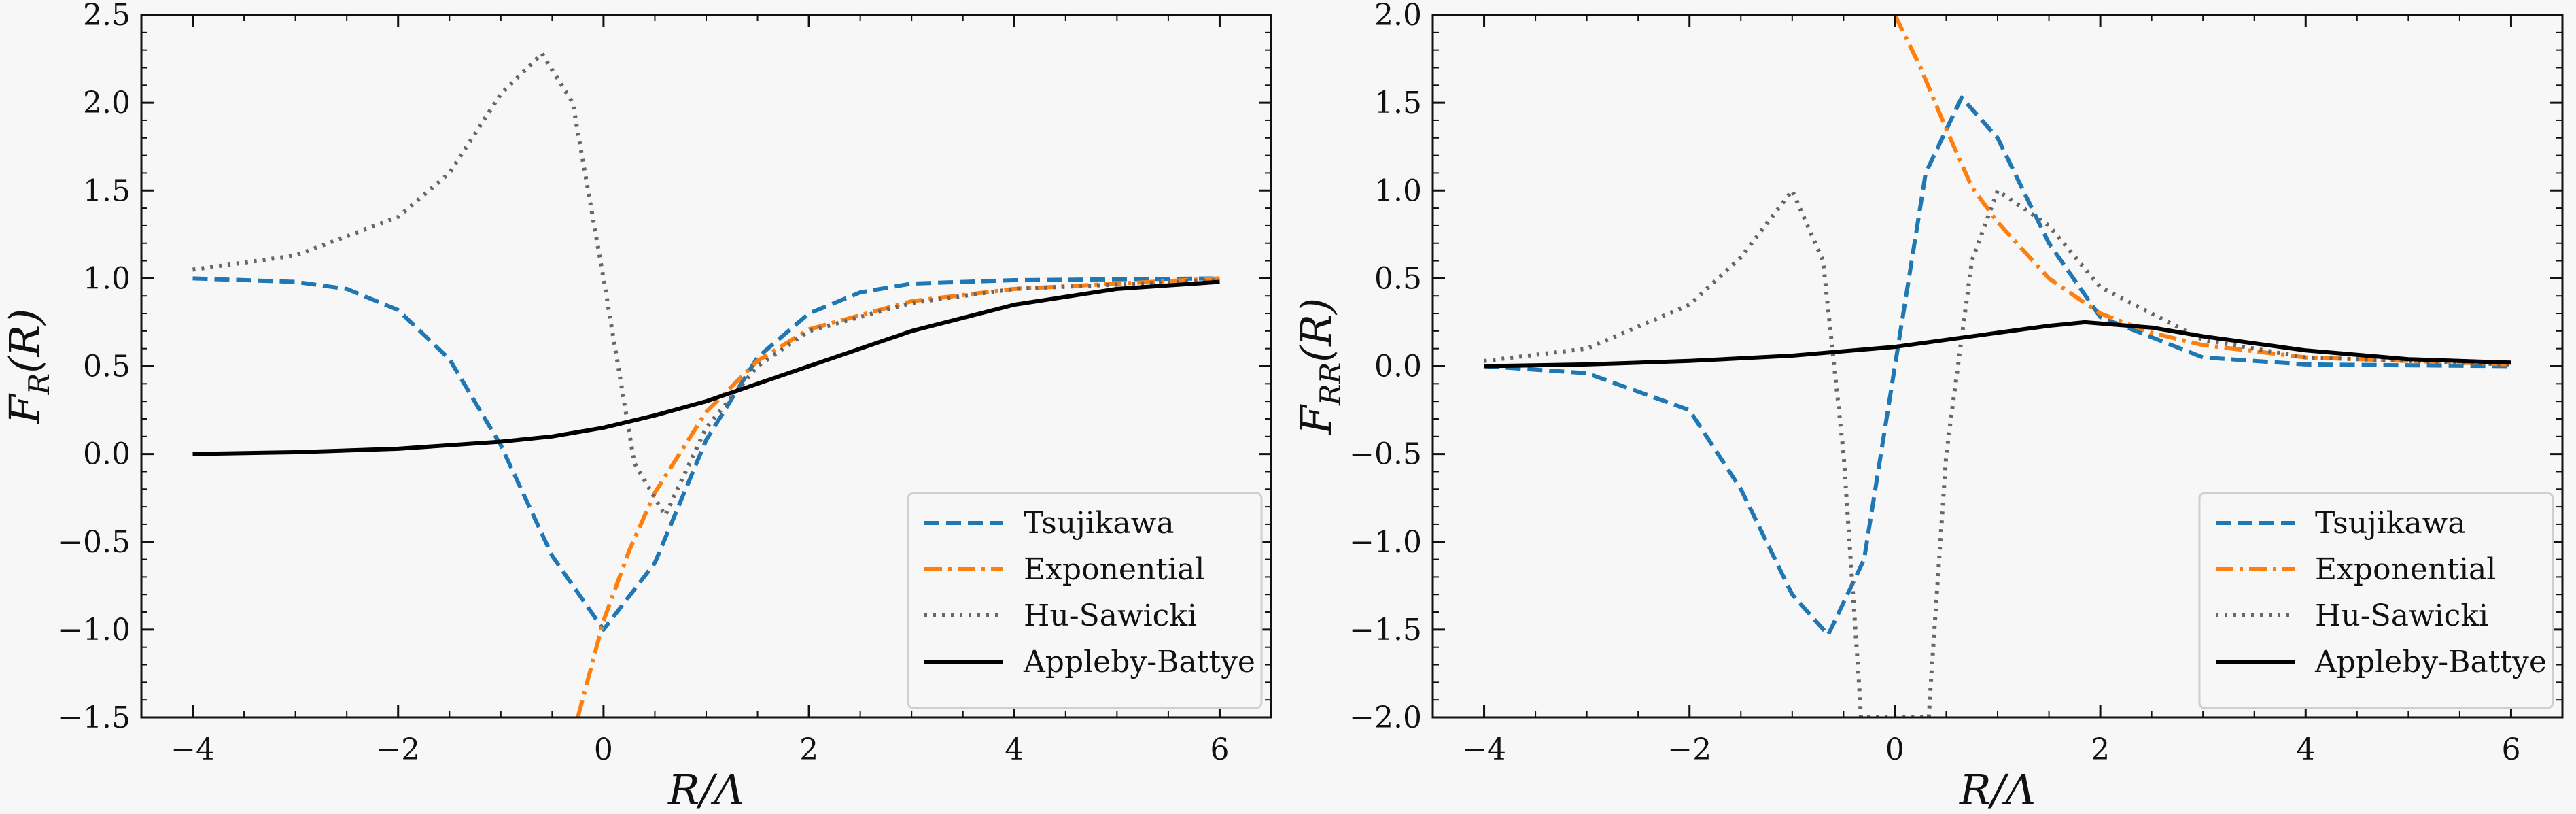 This screenshot has height=814, width=2576. I want to click on y-tick-label: 2.5, so click(106, 16).